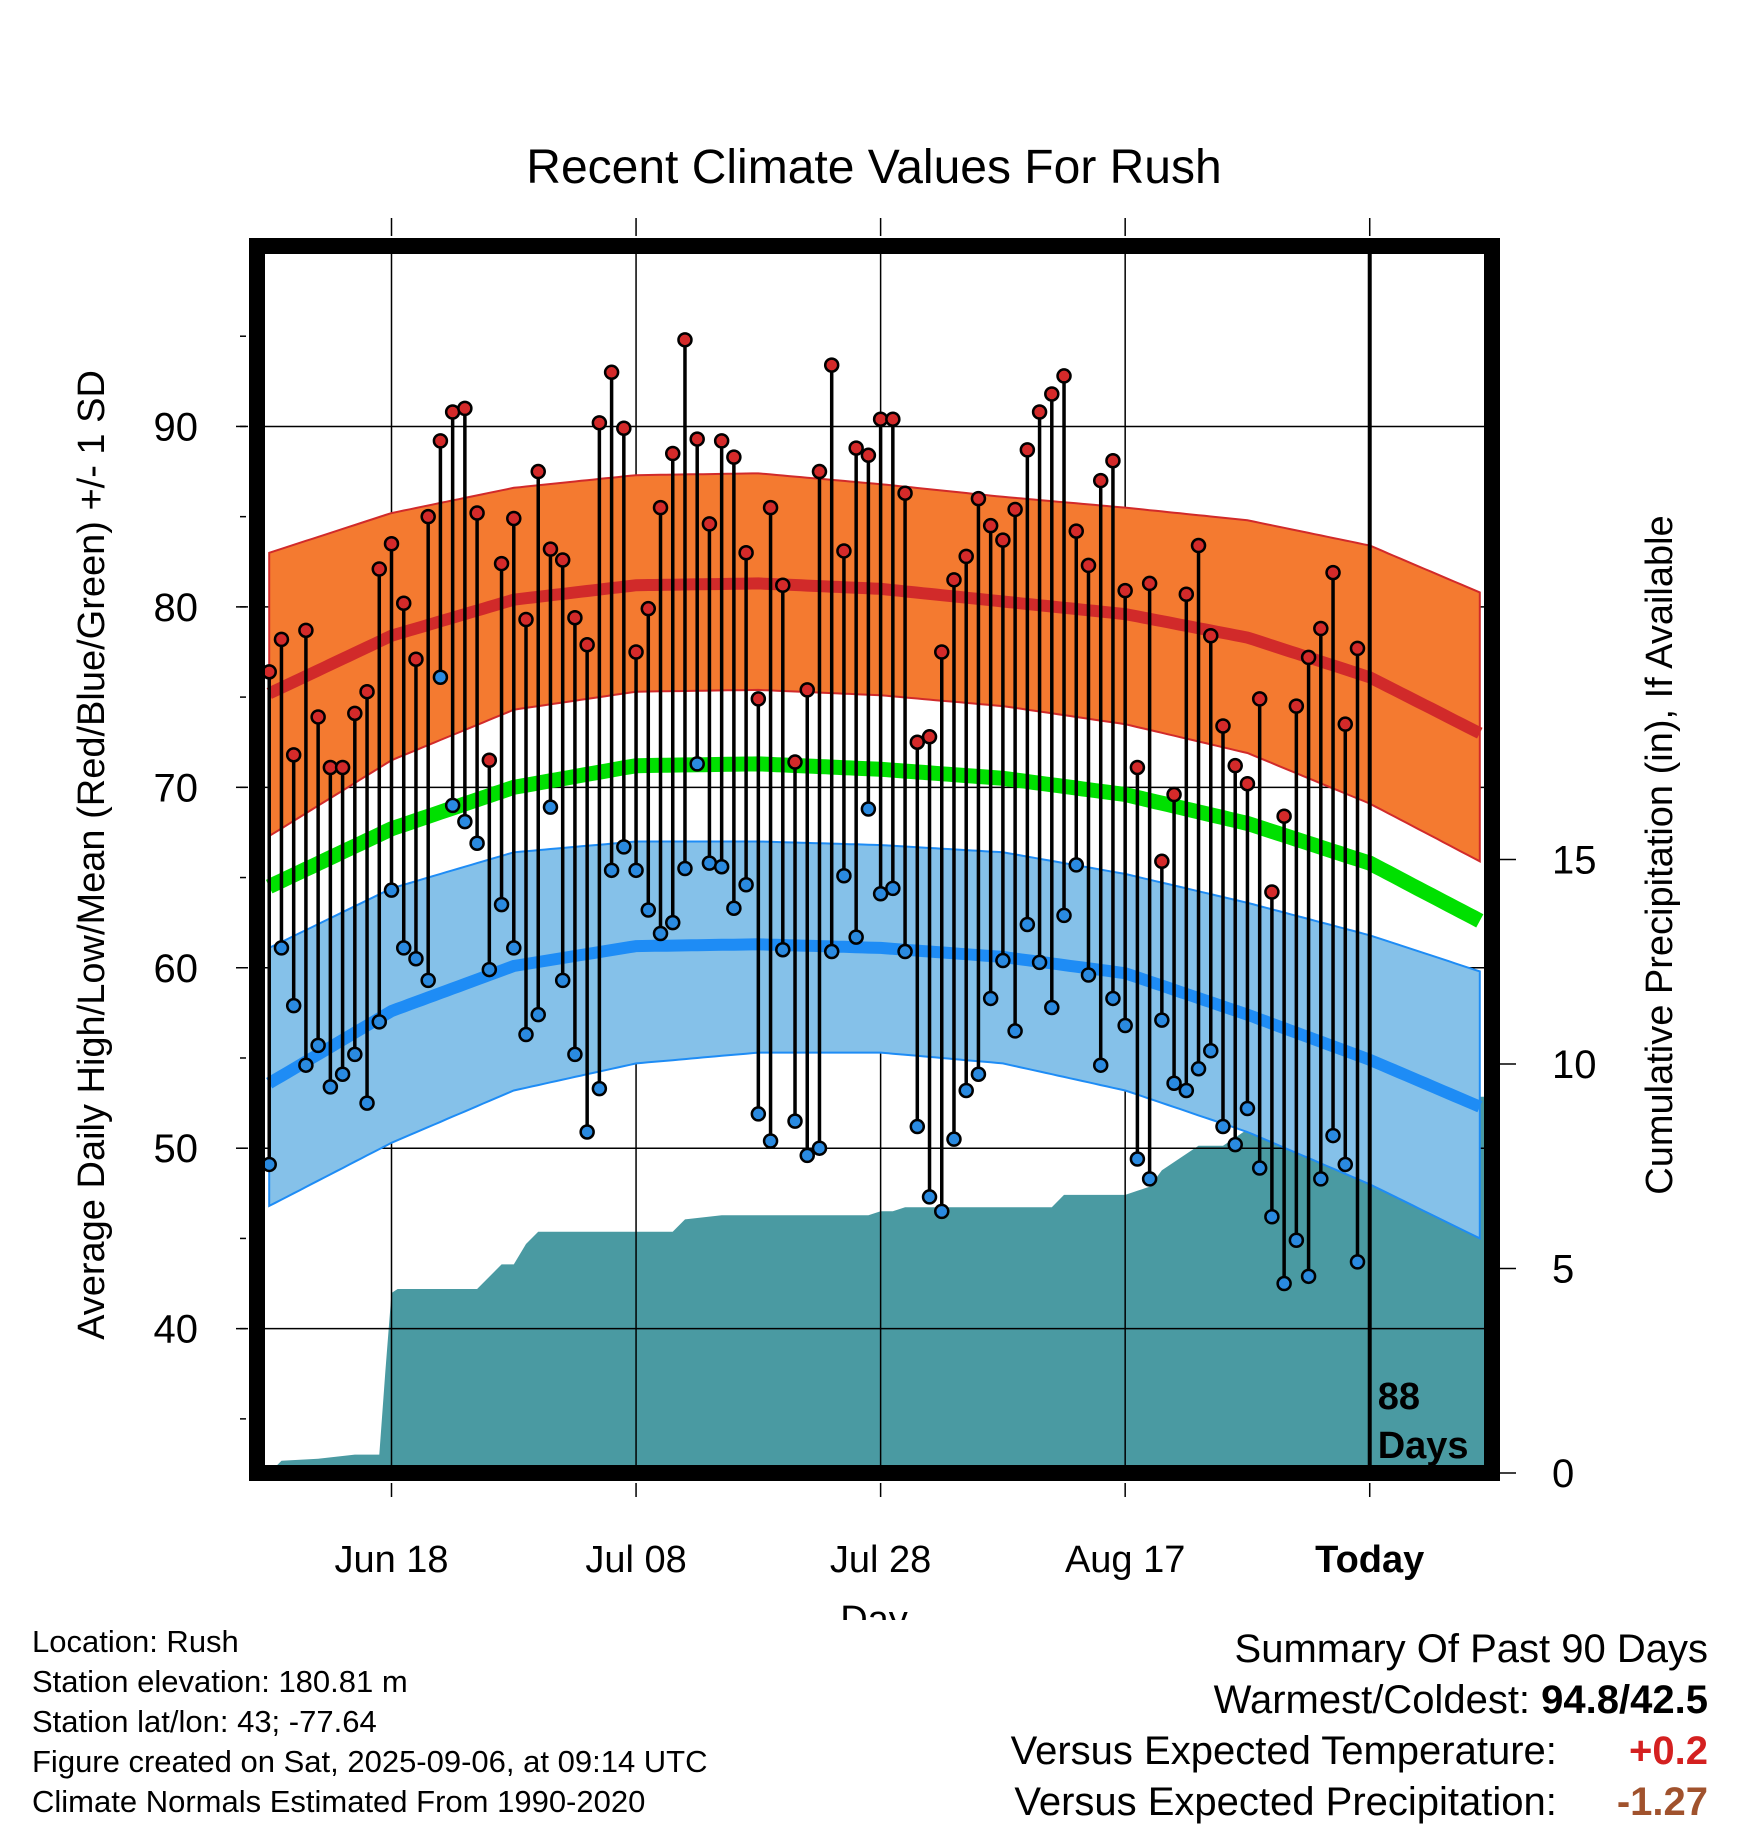 The height and width of the screenshot is (1828, 1748). What do you see at coordinates (176, 1149) in the screenshot?
I see `y-tick-label: 50` at bounding box center [176, 1149].